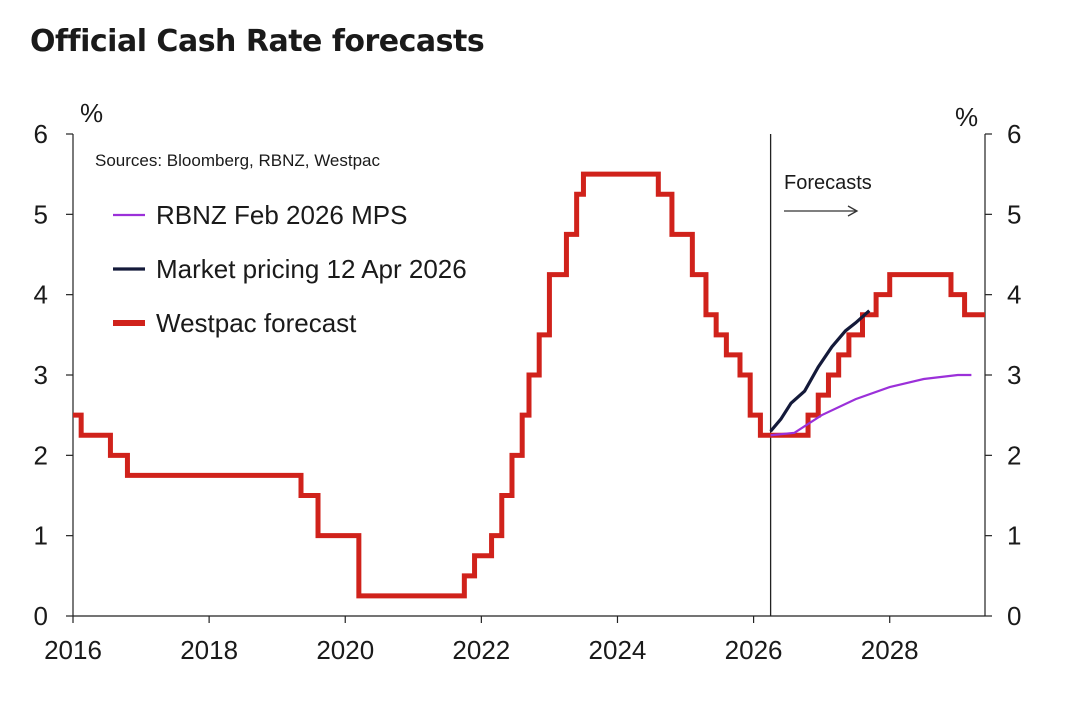  What do you see at coordinates (481, 650) in the screenshot?
I see `x-tick-label: 2022` at bounding box center [481, 650].